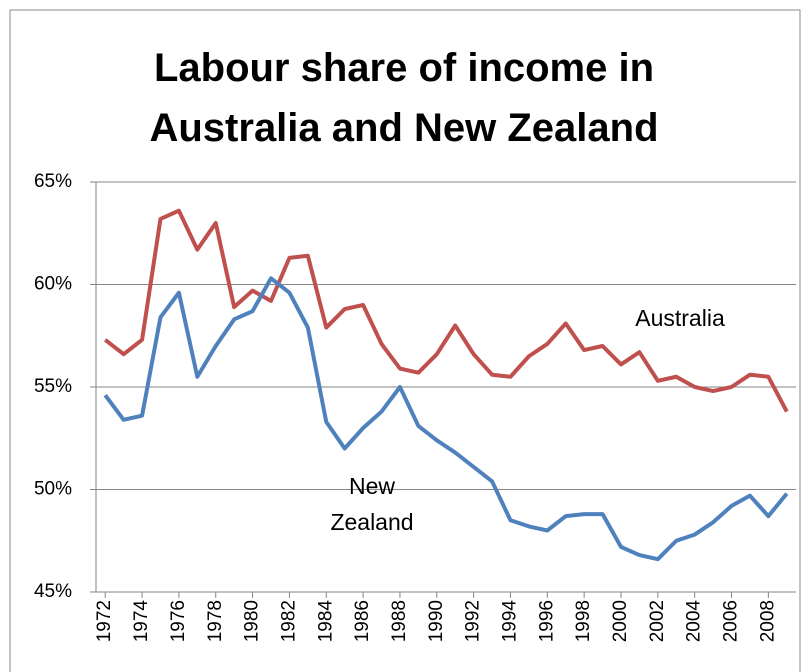  Describe the element at coordinates (731, 621) in the screenshot. I see `x-tick-label: 2006` at that location.